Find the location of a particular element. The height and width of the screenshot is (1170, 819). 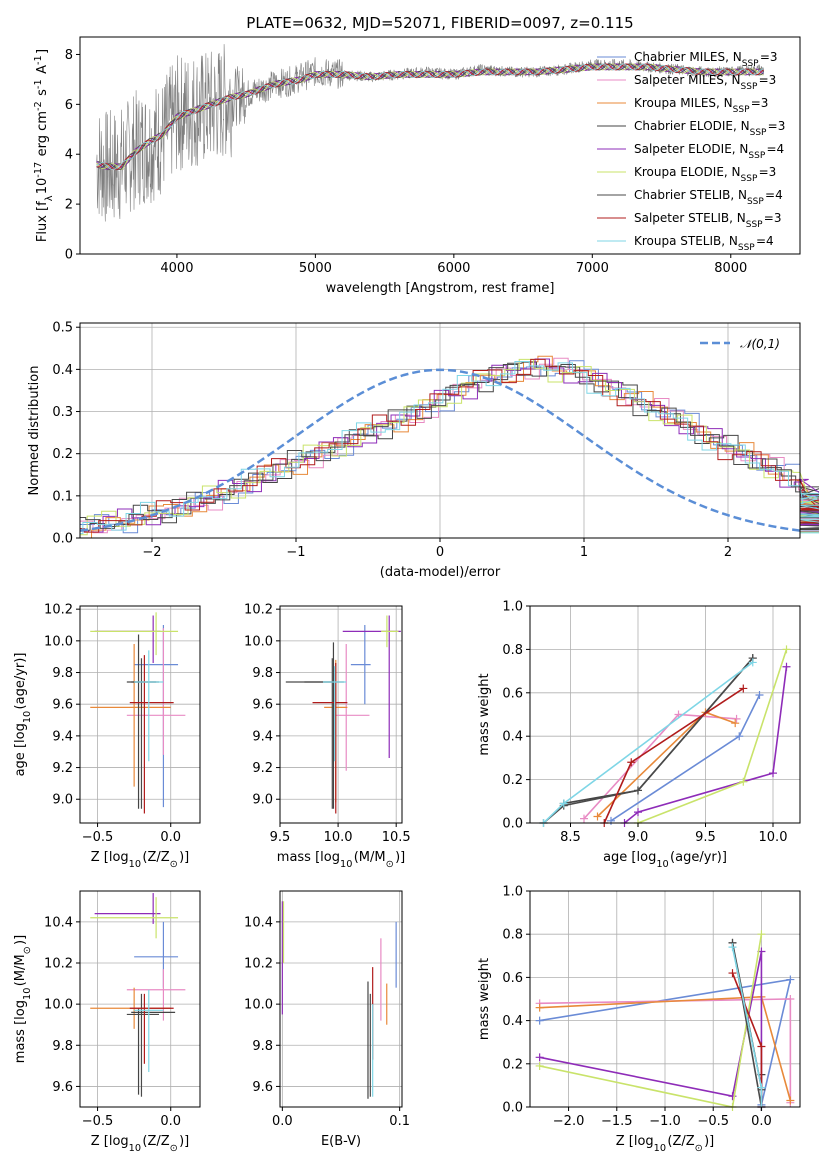

x-tick-label: 0 is located at coordinates (440, 552).